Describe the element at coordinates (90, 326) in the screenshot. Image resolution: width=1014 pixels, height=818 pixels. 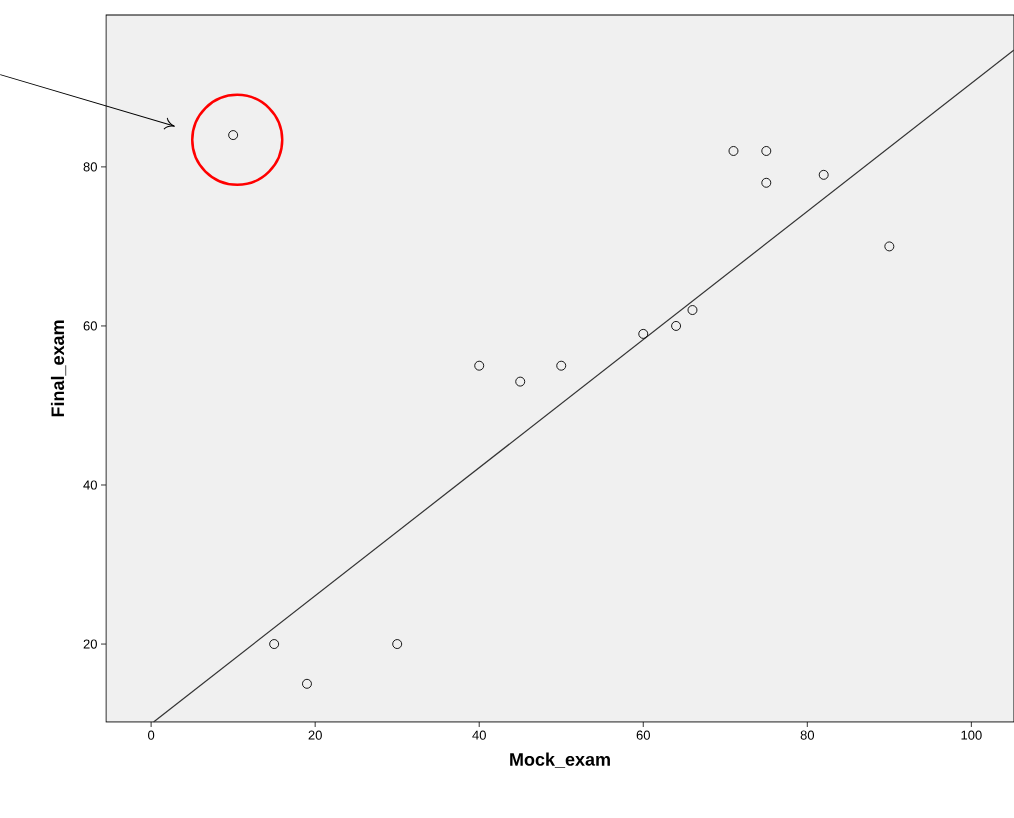
I see `y-tick-label: 60` at that location.